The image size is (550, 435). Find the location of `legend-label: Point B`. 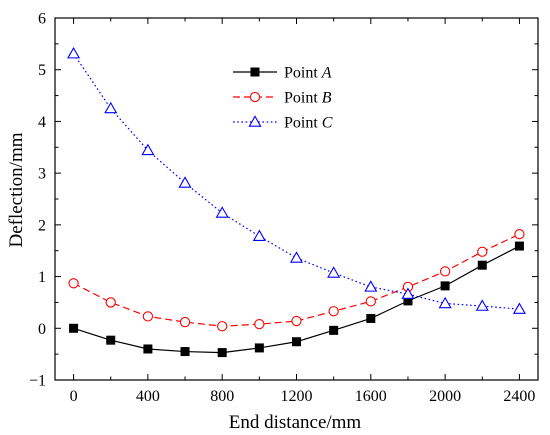

legend-label: Point B is located at coordinates (308, 98).